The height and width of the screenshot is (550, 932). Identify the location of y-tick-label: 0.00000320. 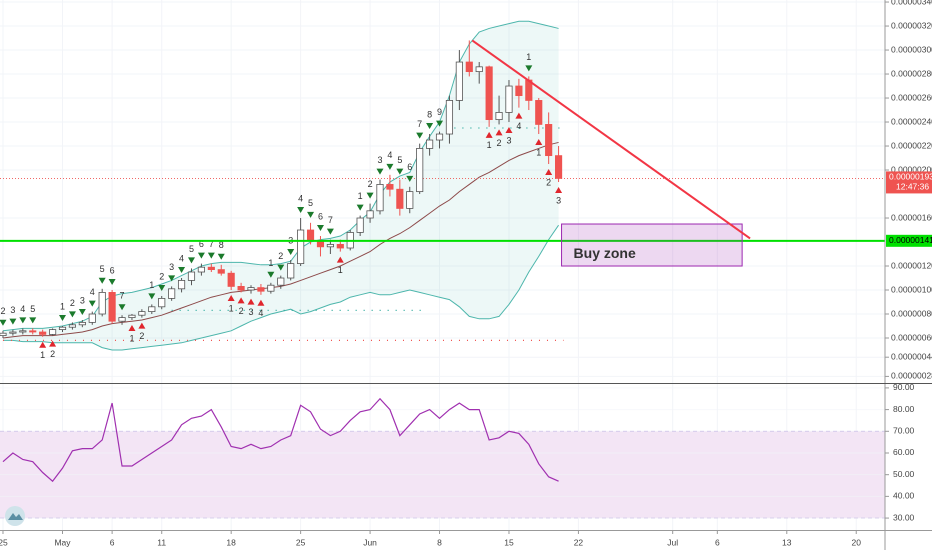
(911, 25).